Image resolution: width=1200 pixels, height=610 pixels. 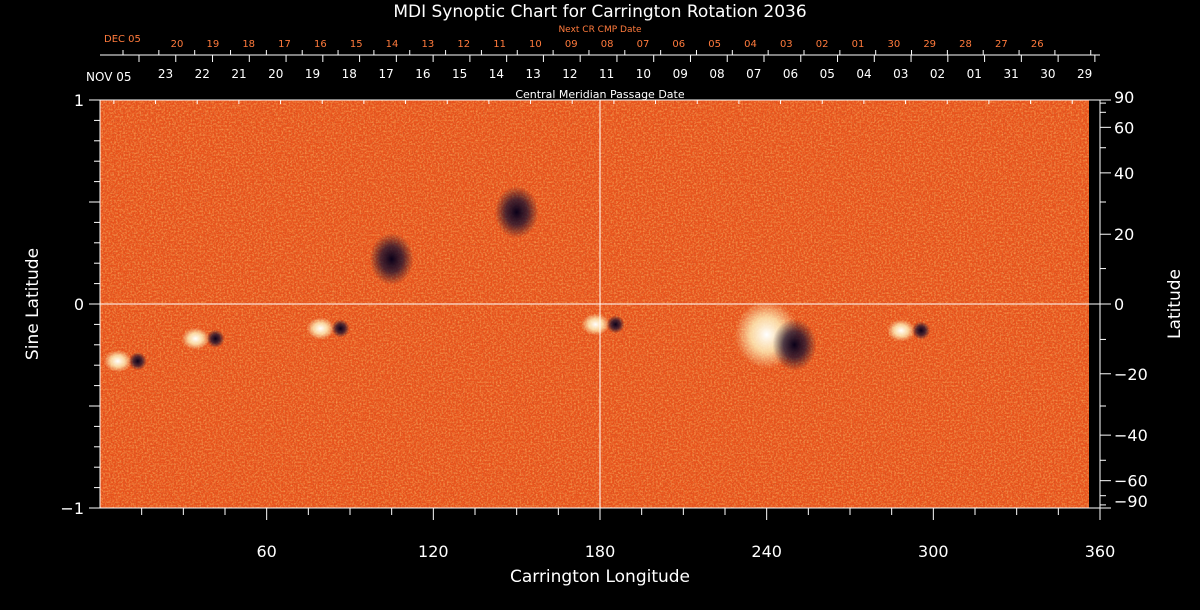 I want to click on y-left-tick-label: 1, so click(x=79, y=100).